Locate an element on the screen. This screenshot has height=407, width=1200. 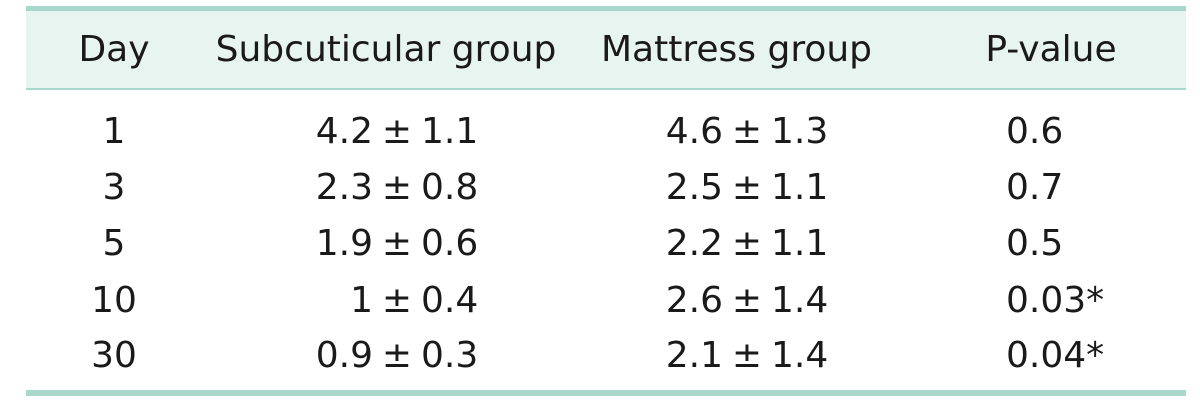
subcuticular-mean: 4.2 is located at coordinates (344, 131).